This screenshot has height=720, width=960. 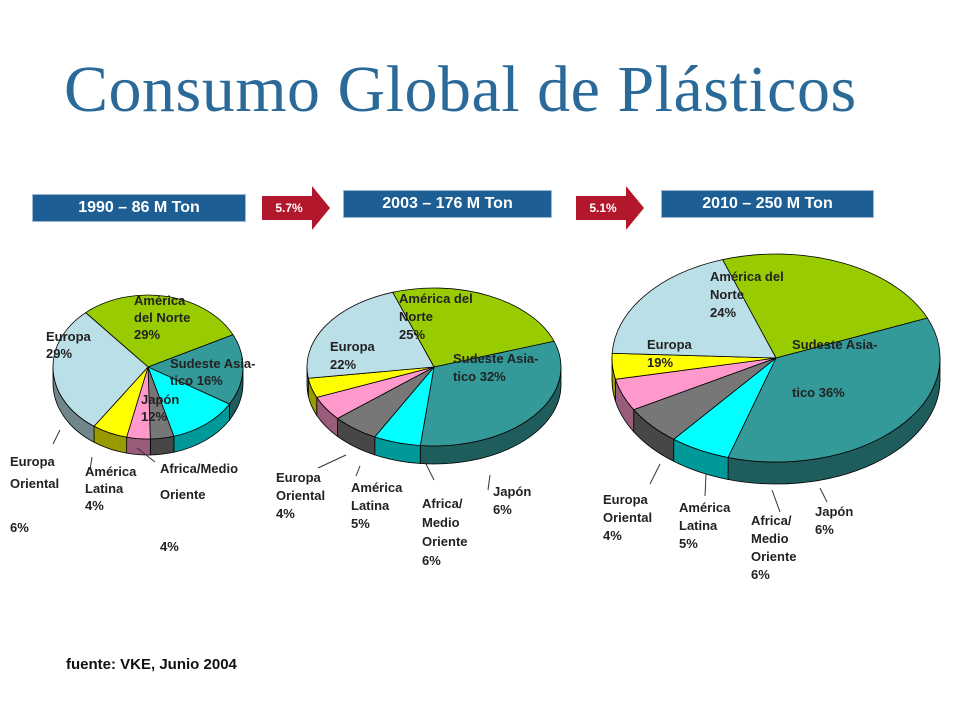 What do you see at coordinates (69, 345) in the screenshot?
I see `slice-label-europa: Europa 29%` at bounding box center [69, 345].